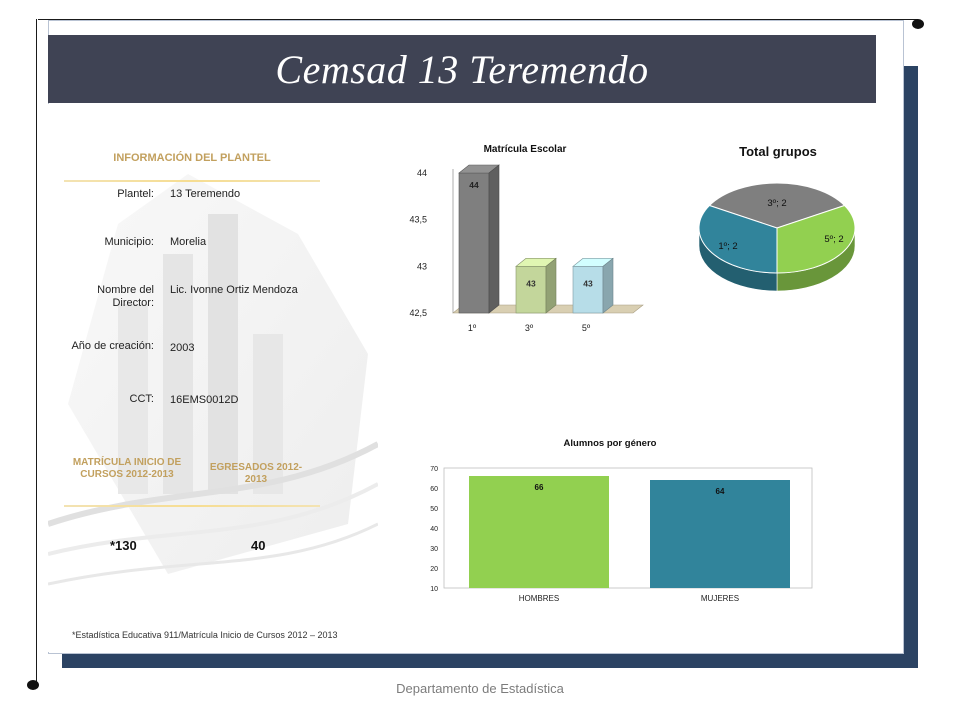 Image resolution: width=960 pixels, height=720 pixels. What do you see at coordinates (125, 296) in the screenshot?
I see `label-director: Nombre del Director:` at bounding box center [125, 296].